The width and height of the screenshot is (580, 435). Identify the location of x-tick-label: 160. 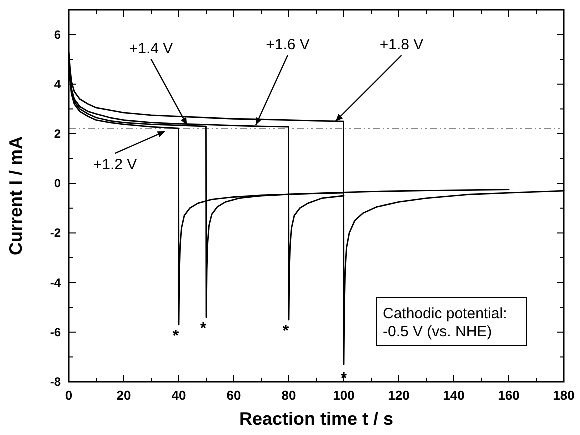
(509, 395).